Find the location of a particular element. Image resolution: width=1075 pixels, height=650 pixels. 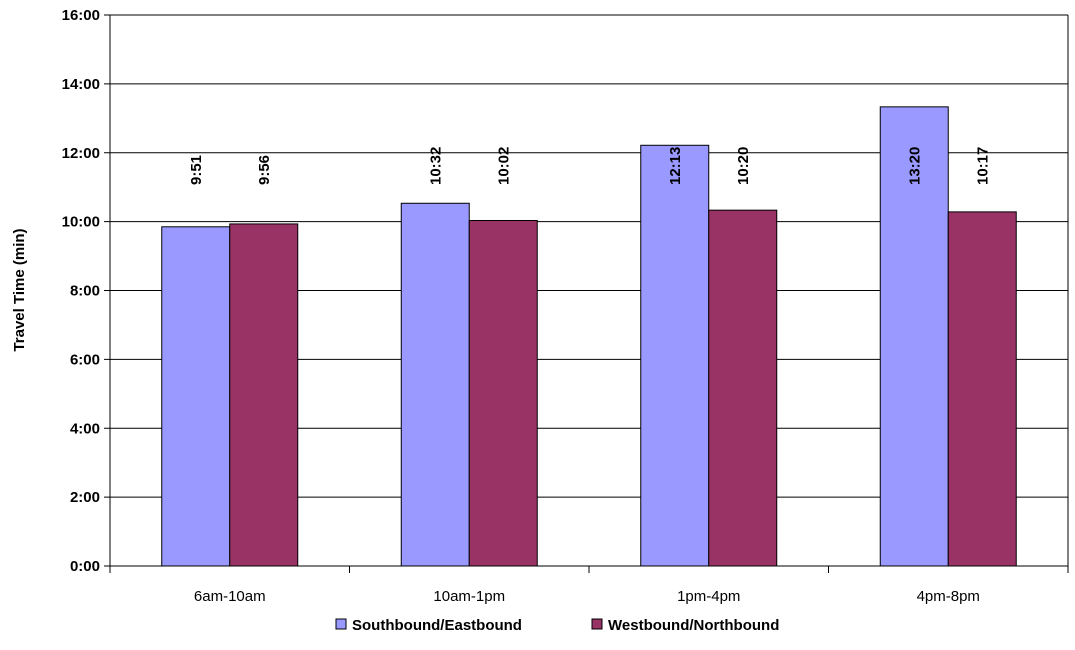

x-category-label: 10am-1pm is located at coordinates (469, 596).